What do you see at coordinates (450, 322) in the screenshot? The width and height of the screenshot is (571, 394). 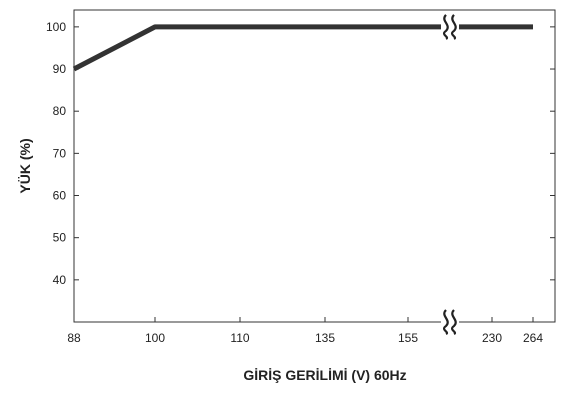 I see `axis-break-bottom` at bounding box center [450, 322].